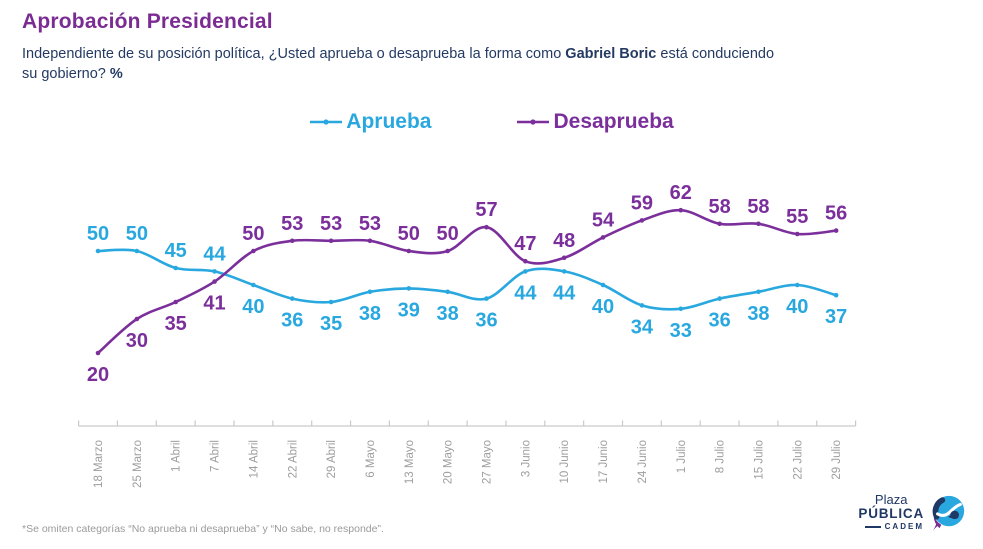 The height and width of the screenshot is (549, 983). What do you see at coordinates (525, 293) in the screenshot?
I see `data-label-aprueba: 44` at bounding box center [525, 293].